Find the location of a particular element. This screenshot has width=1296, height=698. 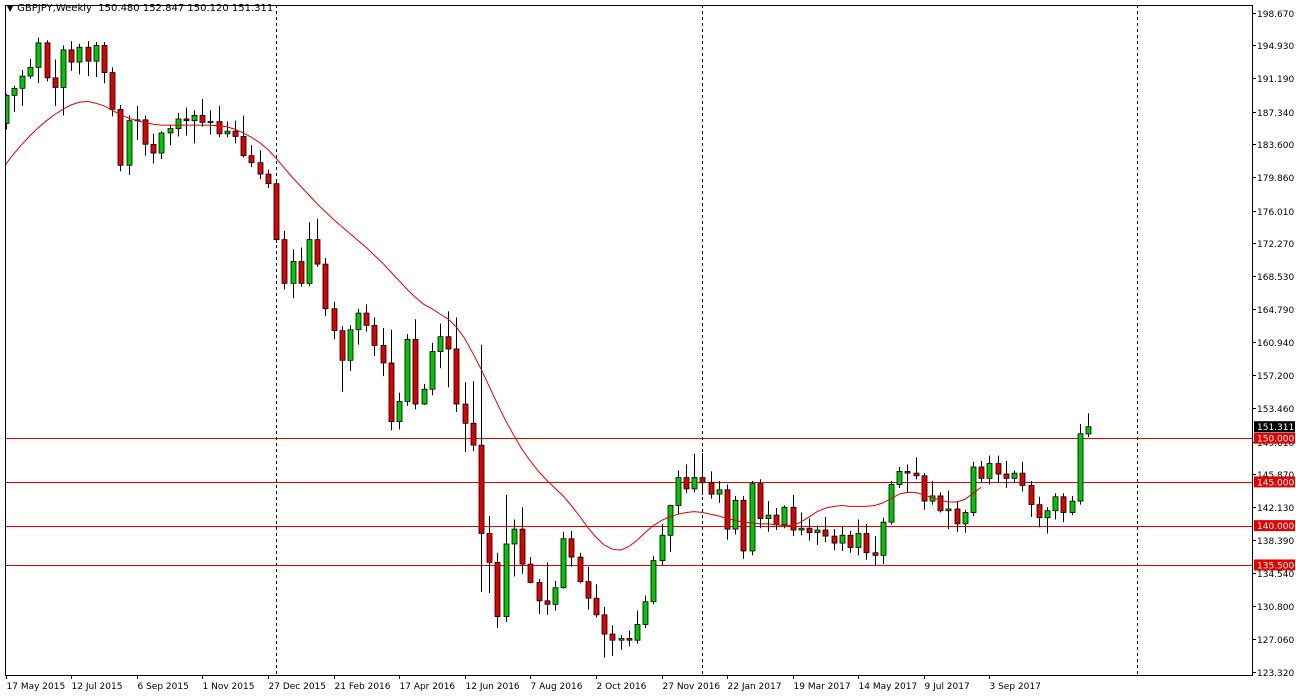

y-tick-label: 157.200 is located at coordinates (1275, 377).